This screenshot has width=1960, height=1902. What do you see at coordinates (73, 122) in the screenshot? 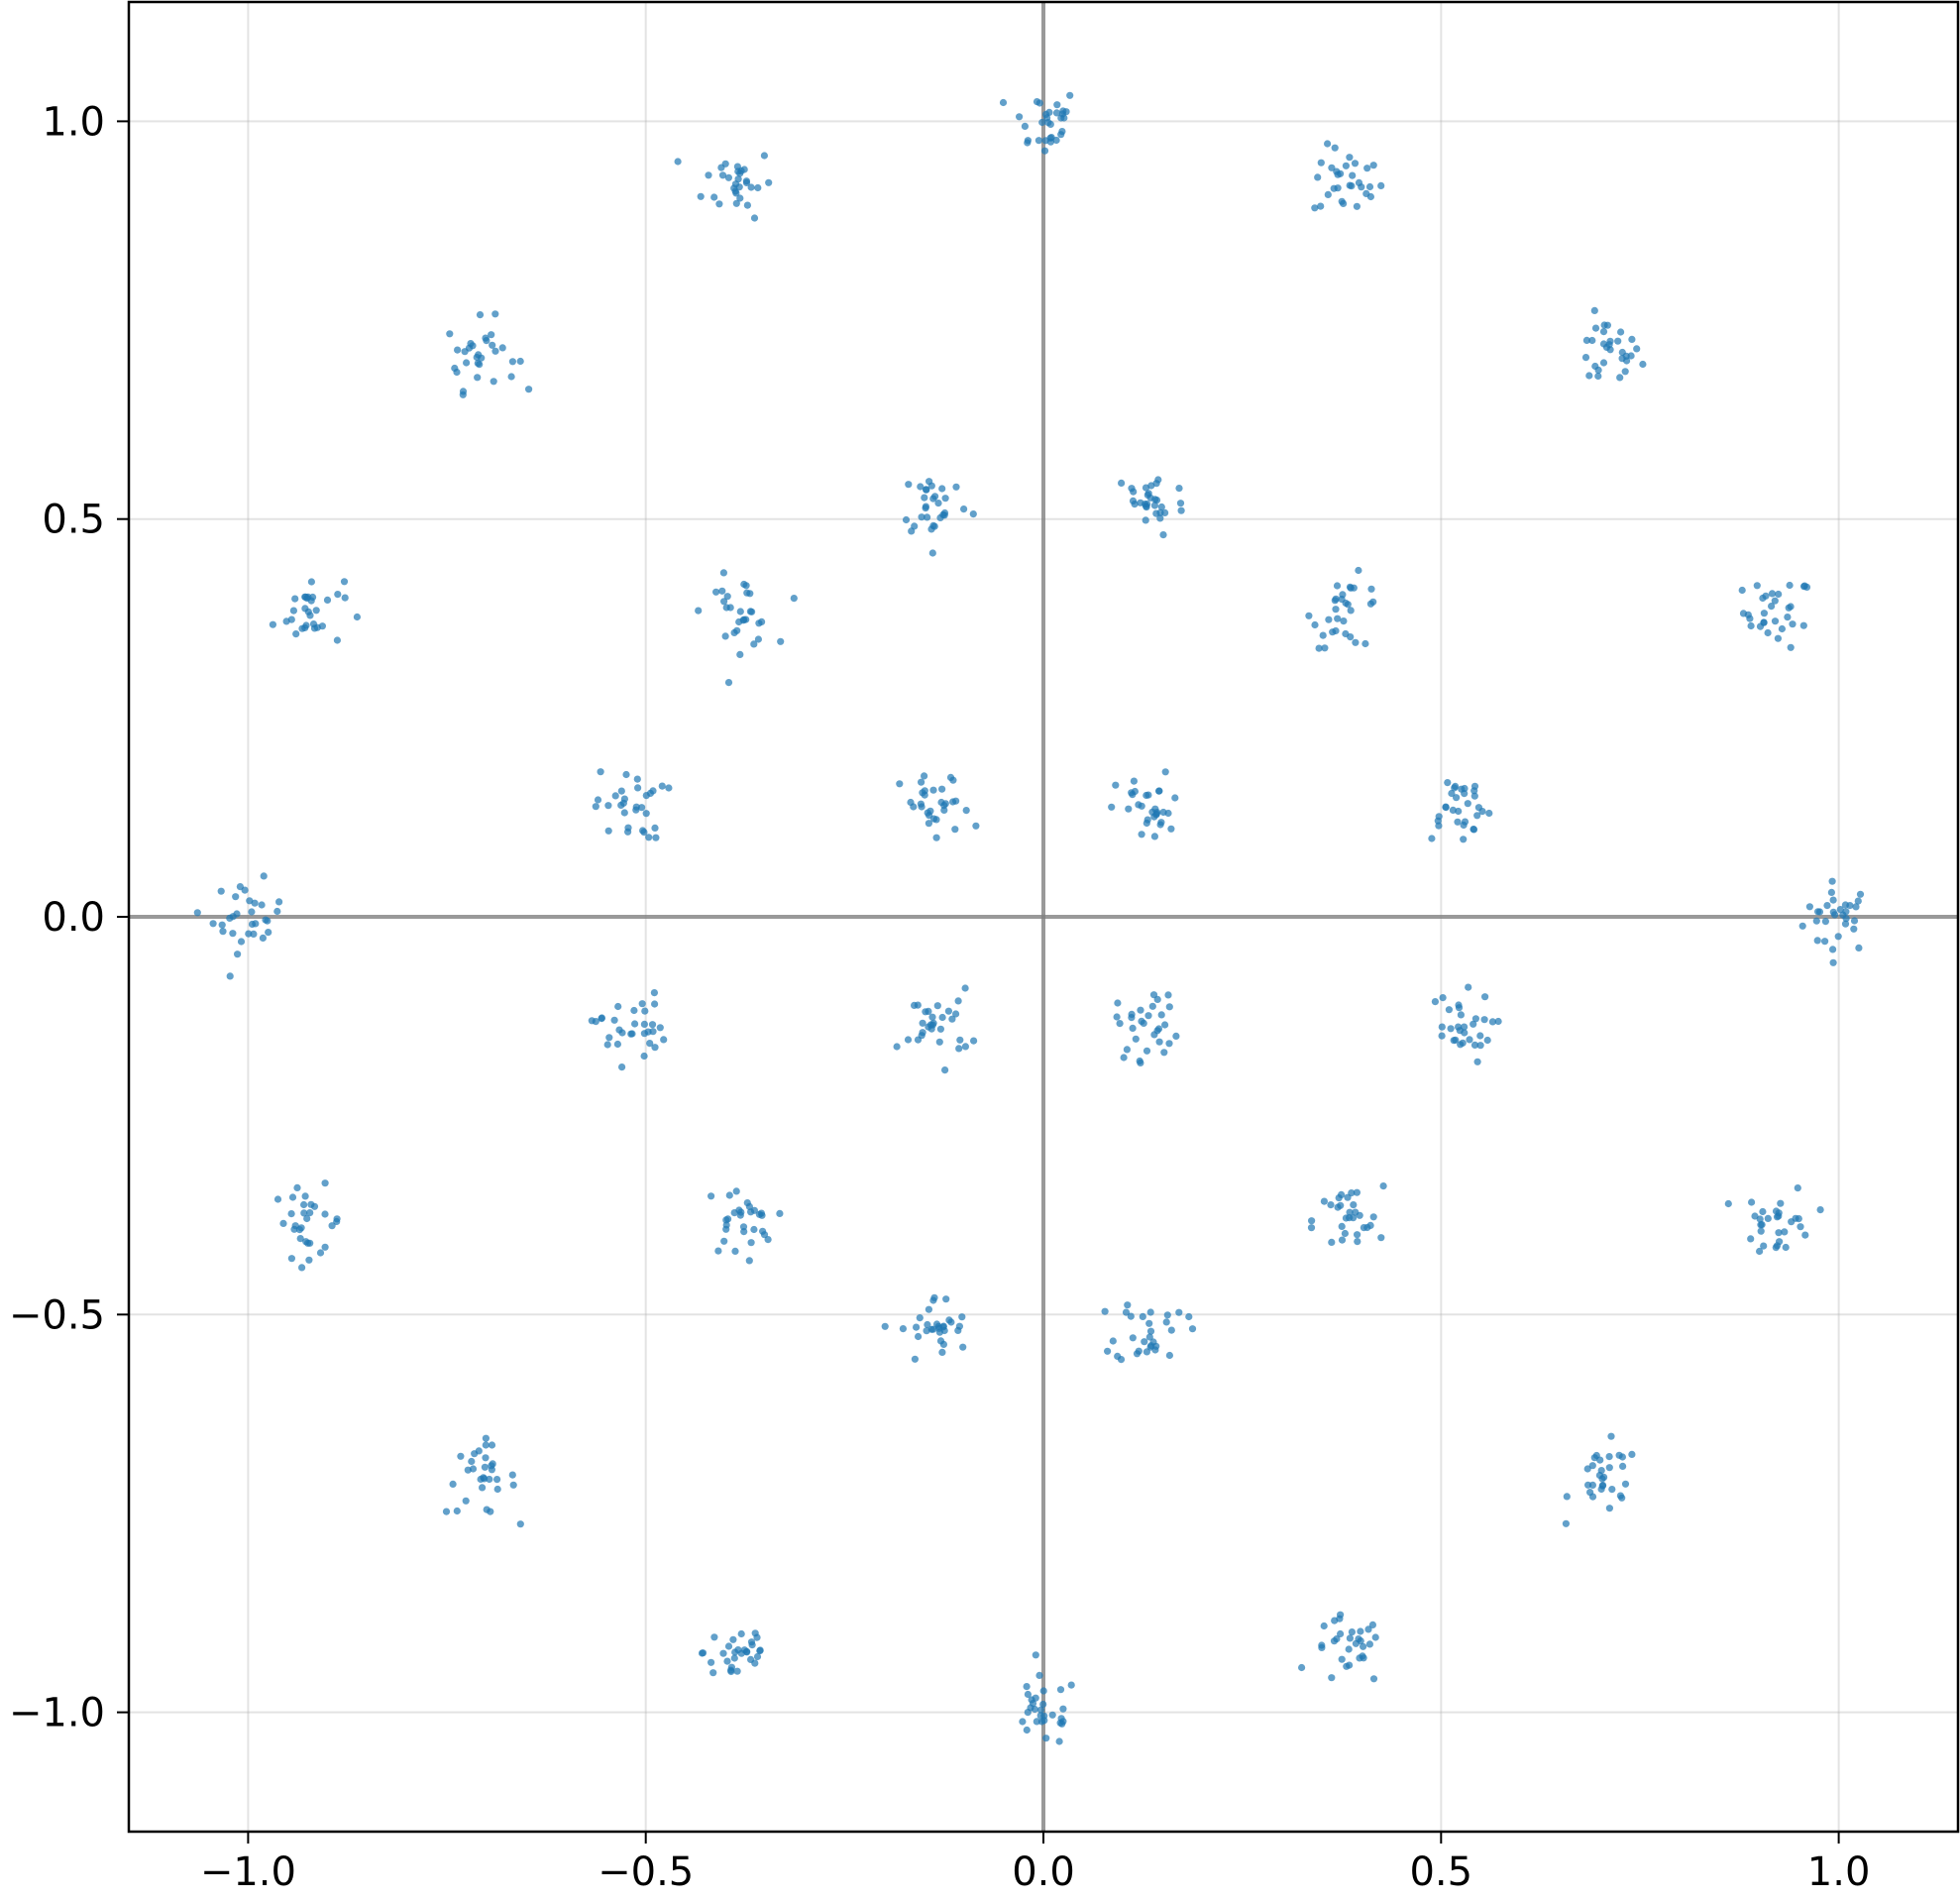
I see `y-tick-label-4: 1.0` at bounding box center [73, 122].